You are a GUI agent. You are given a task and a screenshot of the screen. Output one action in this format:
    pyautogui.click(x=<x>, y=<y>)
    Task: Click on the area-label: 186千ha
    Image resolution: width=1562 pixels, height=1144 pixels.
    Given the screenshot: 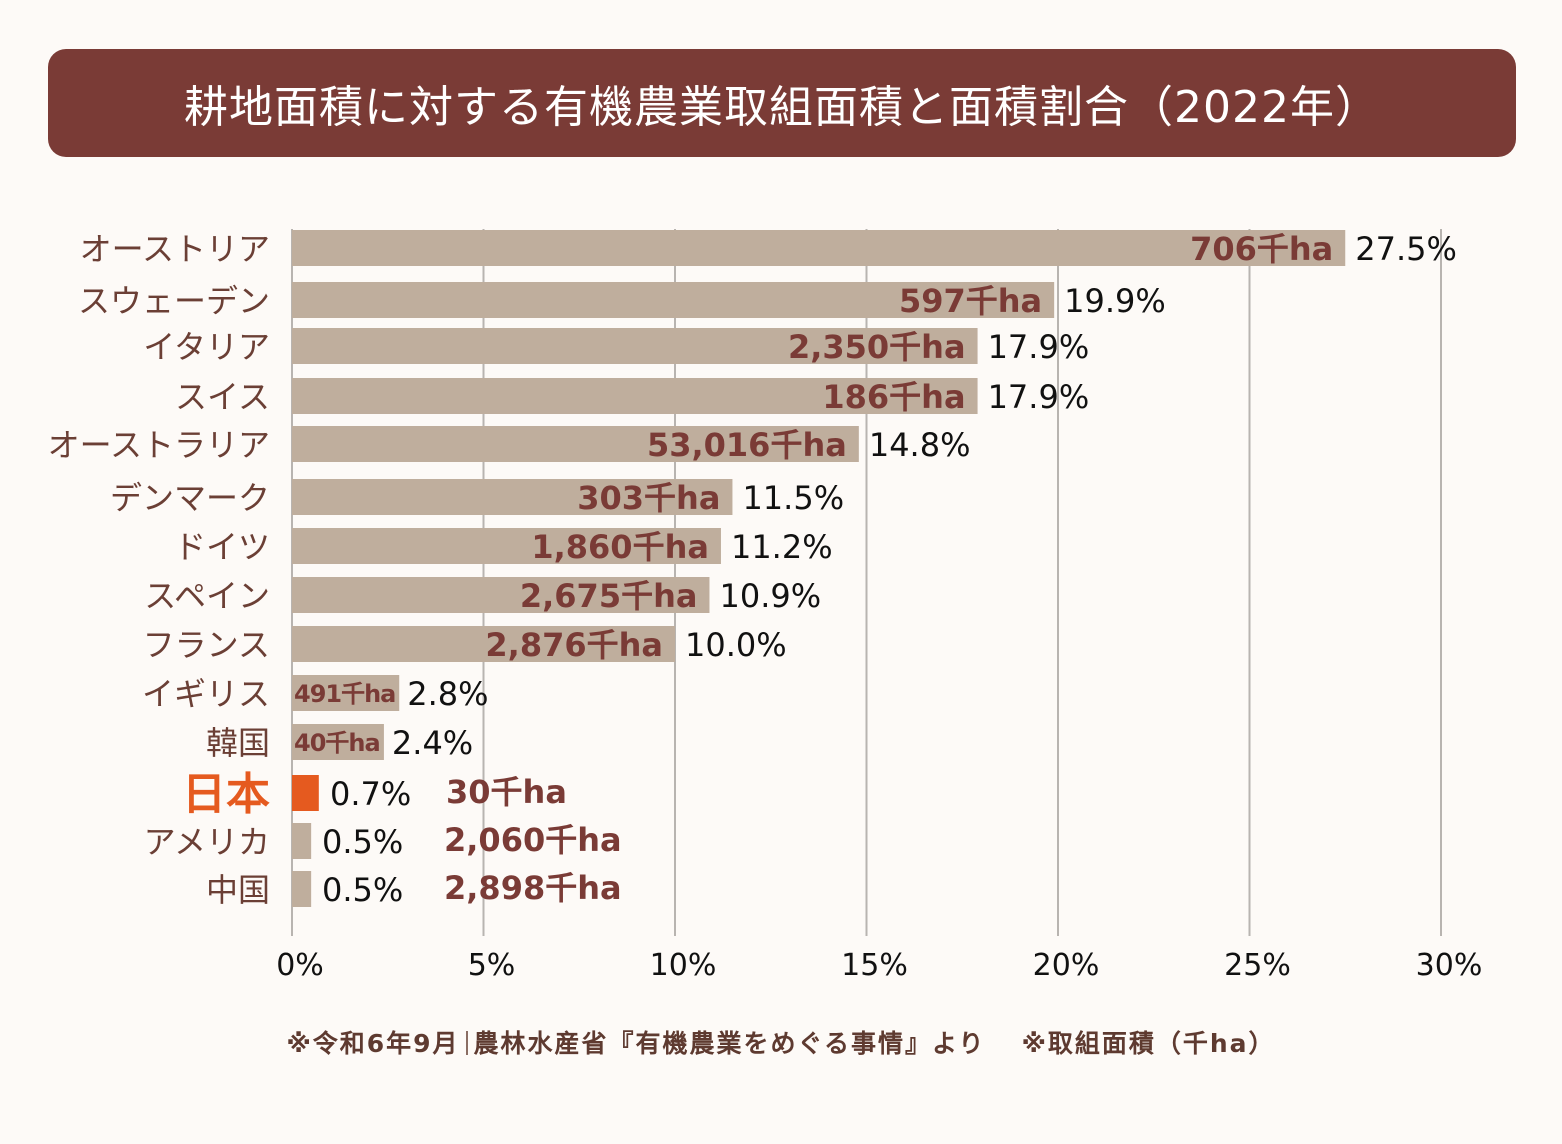 What is the action you would take?
    pyautogui.click(x=893, y=397)
    